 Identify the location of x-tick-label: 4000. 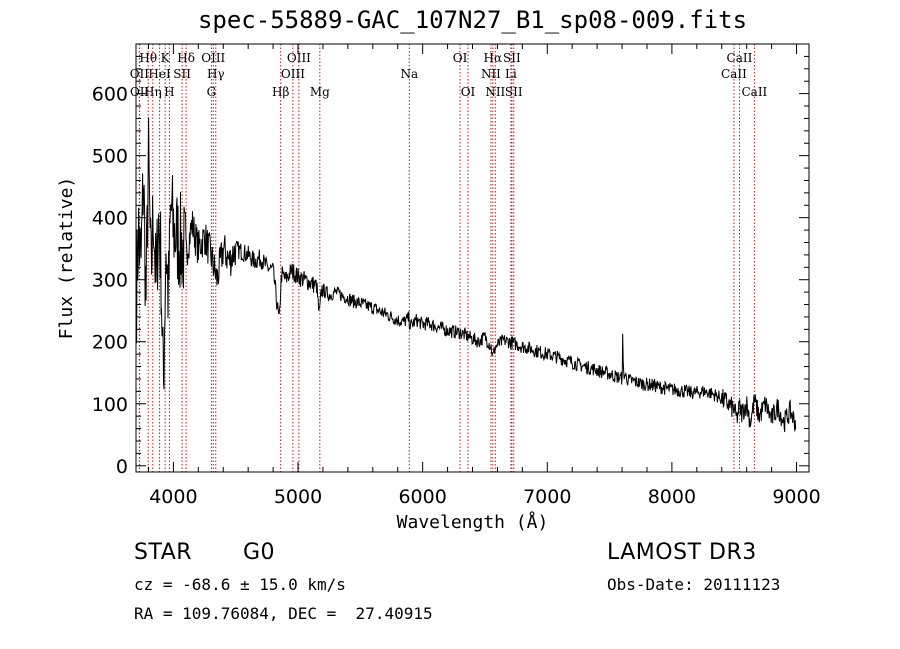
(173, 497).